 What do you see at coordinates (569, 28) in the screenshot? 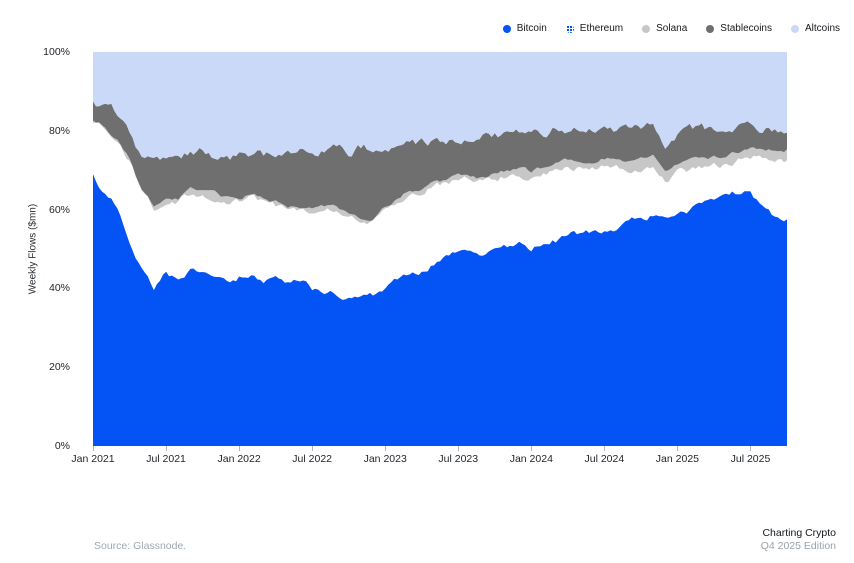
I see `ethereum-swatch-icon` at bounding box center [569, 28].